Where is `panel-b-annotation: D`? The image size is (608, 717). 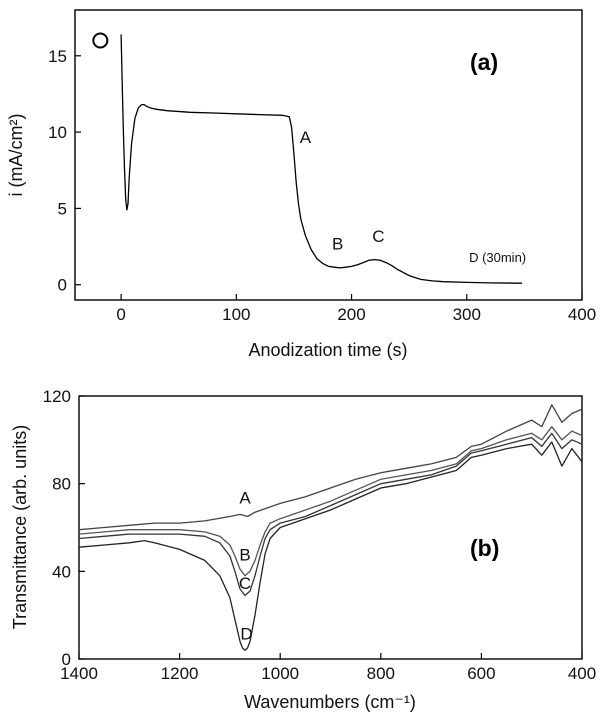
panel-b-annotation: D is located at coordinates (246, 633).